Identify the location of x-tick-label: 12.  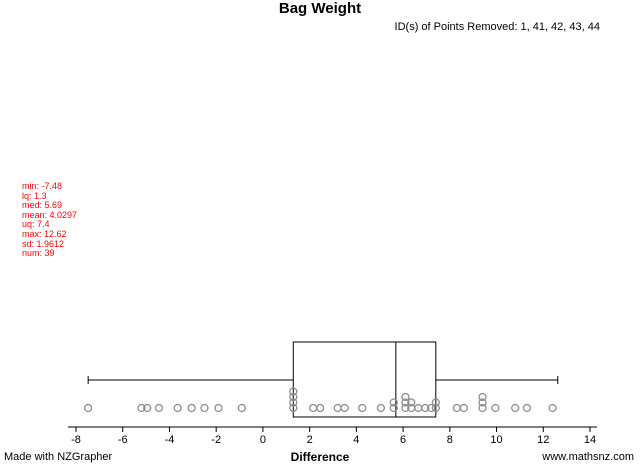
(543, 440).